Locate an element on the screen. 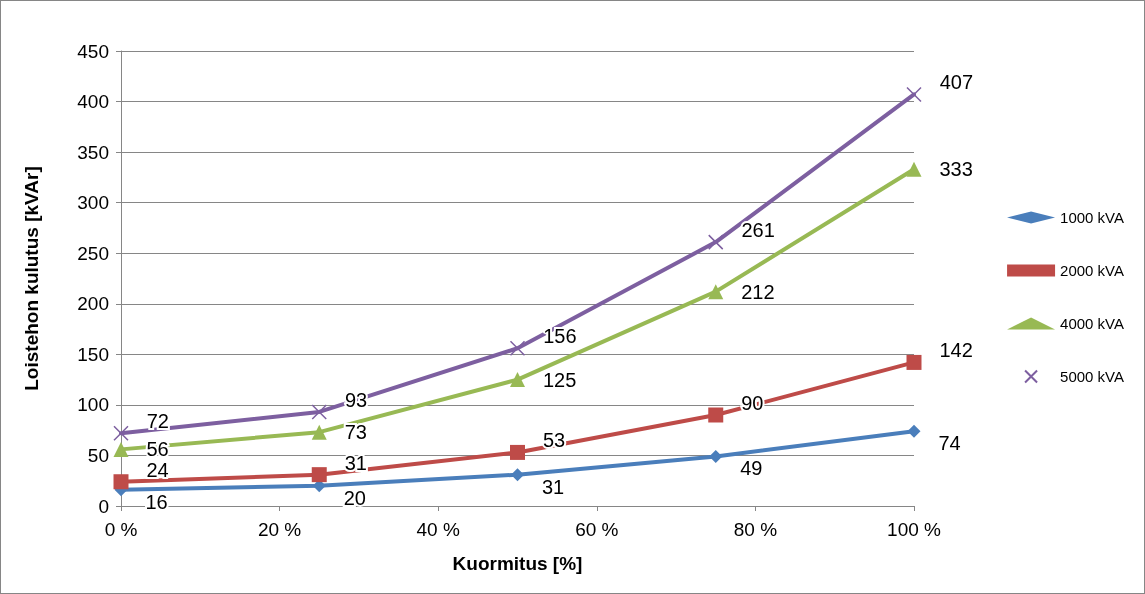  y-tick-label: 250 is located at coordinates (93, 253).